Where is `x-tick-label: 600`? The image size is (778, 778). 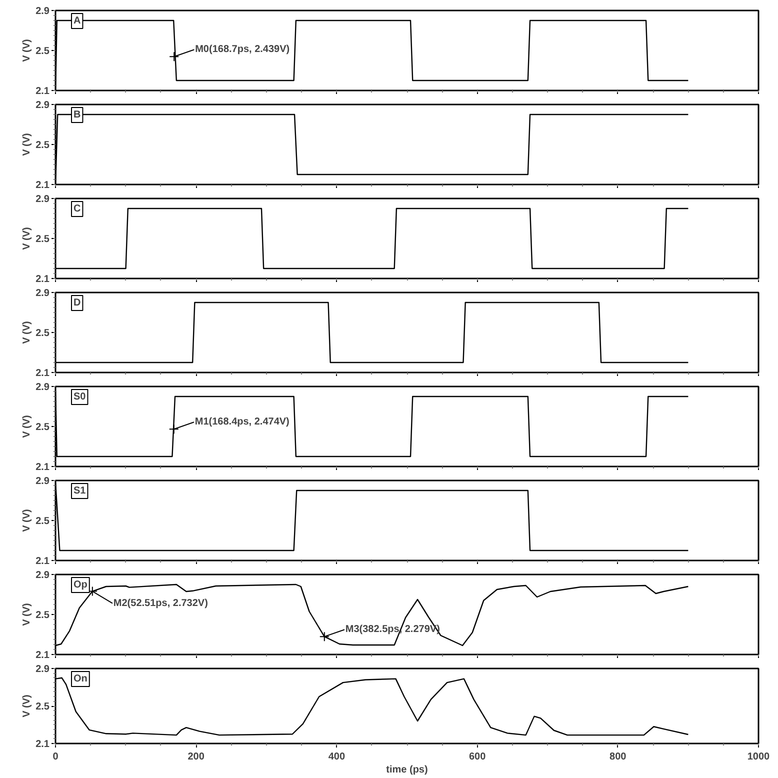
x-tick-label: 600 is located at coordinates (477, 757).